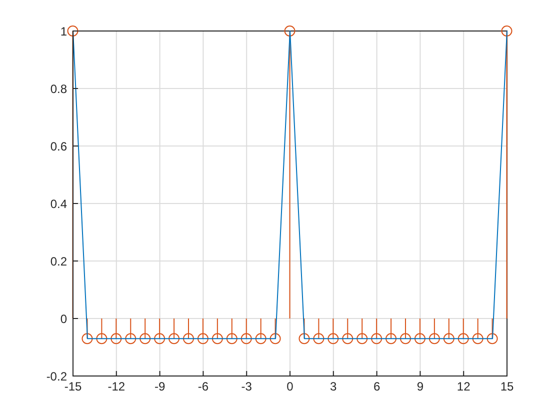 Image resolution: width=560 pixels, height=420 pixels. Describe the element at coordinates (334, 387) in the screenshot. I see `x-tick-label: 3` at that location.